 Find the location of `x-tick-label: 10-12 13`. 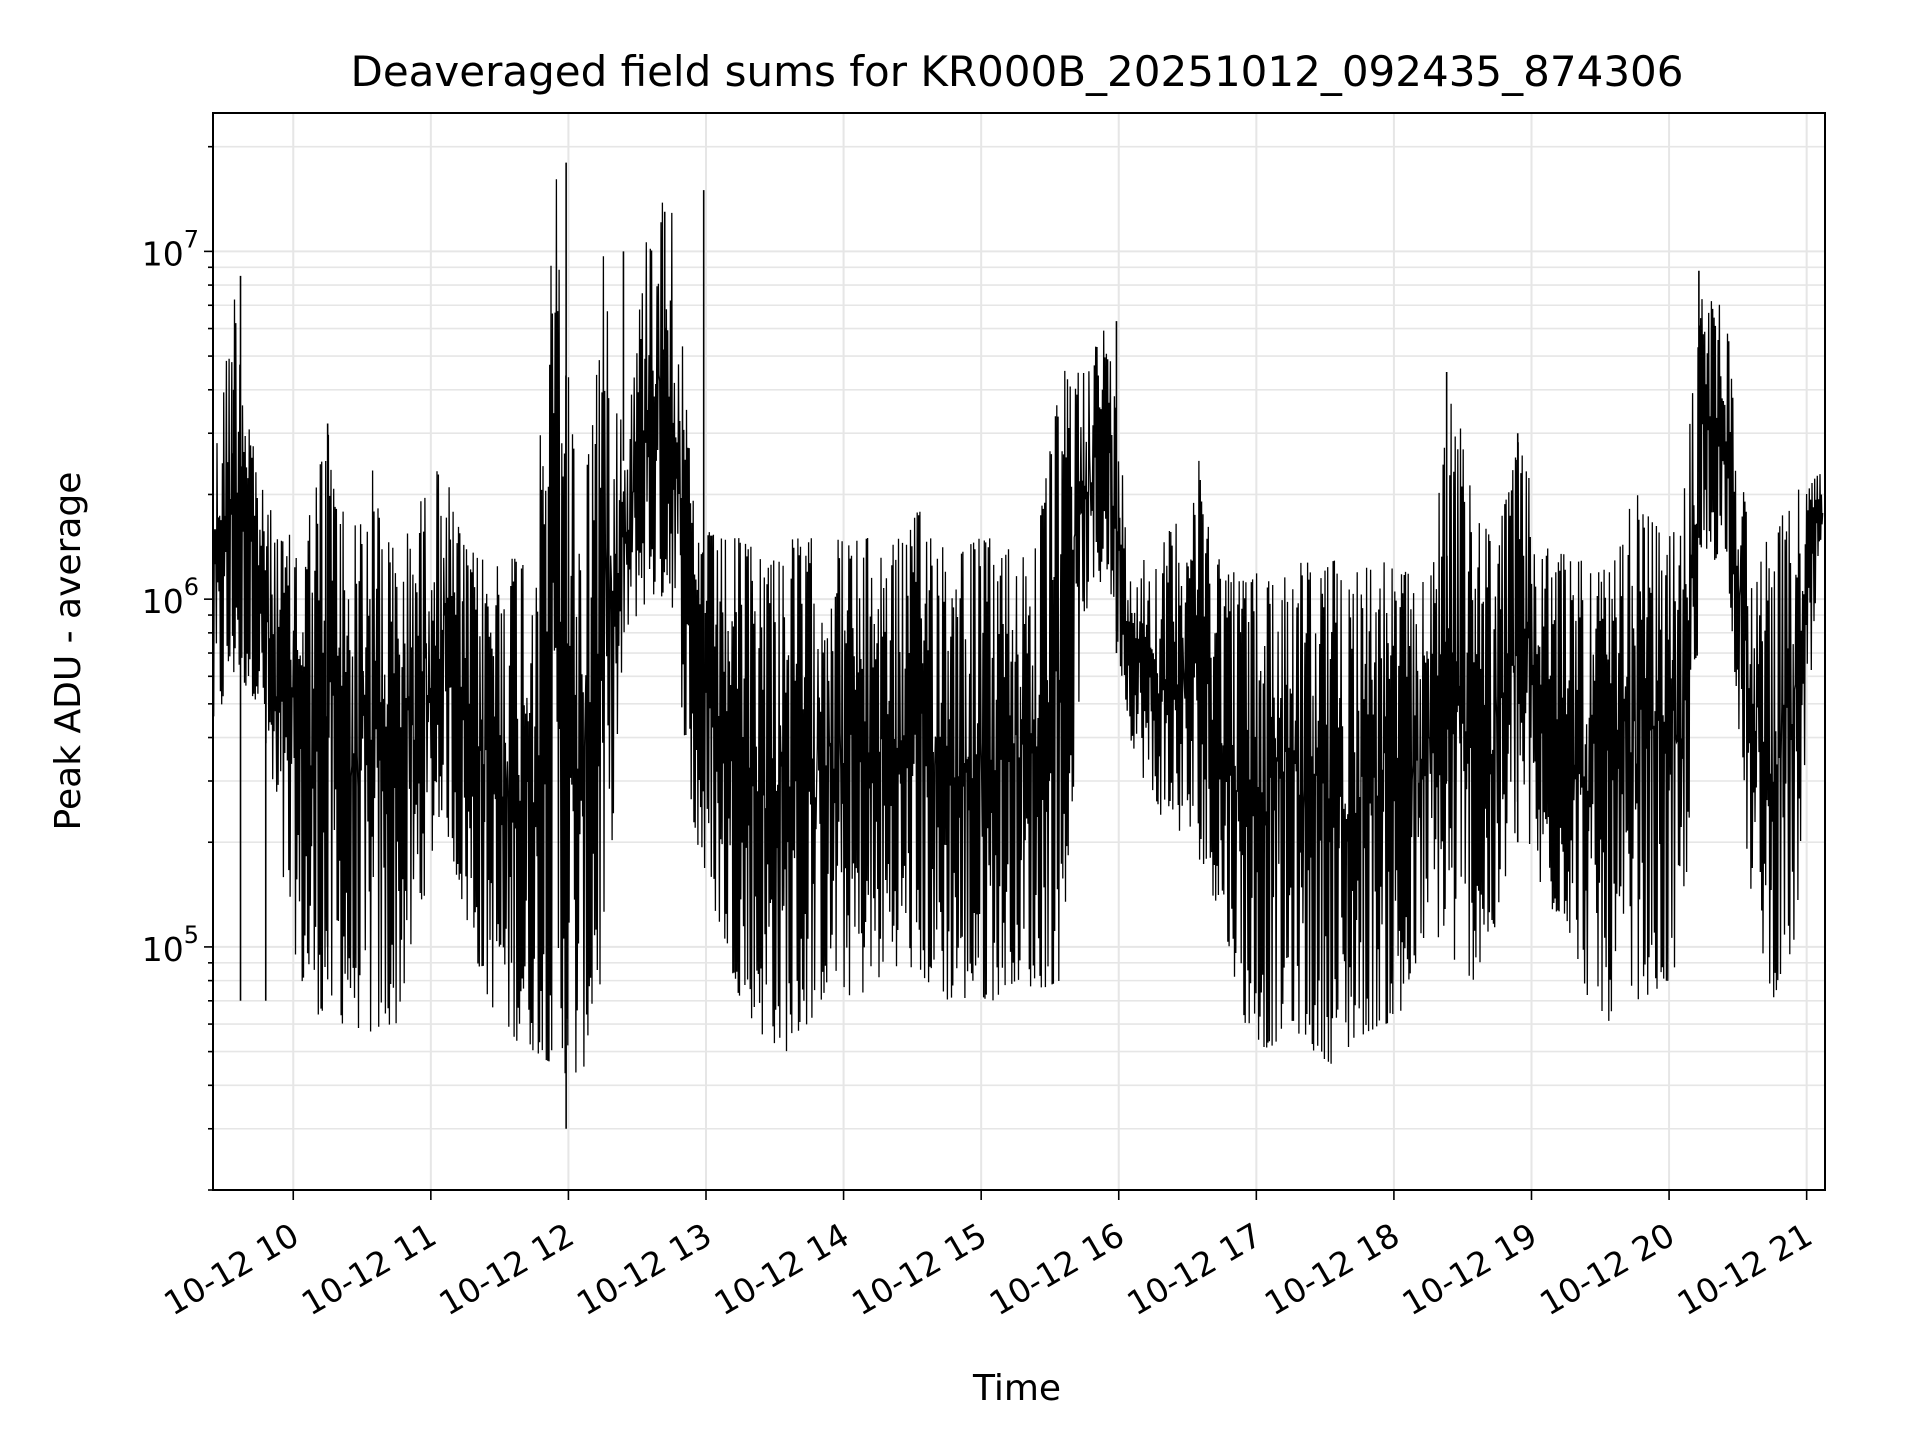

x-tick-label: 10-12 13 is located at coordinates (644, 1269).